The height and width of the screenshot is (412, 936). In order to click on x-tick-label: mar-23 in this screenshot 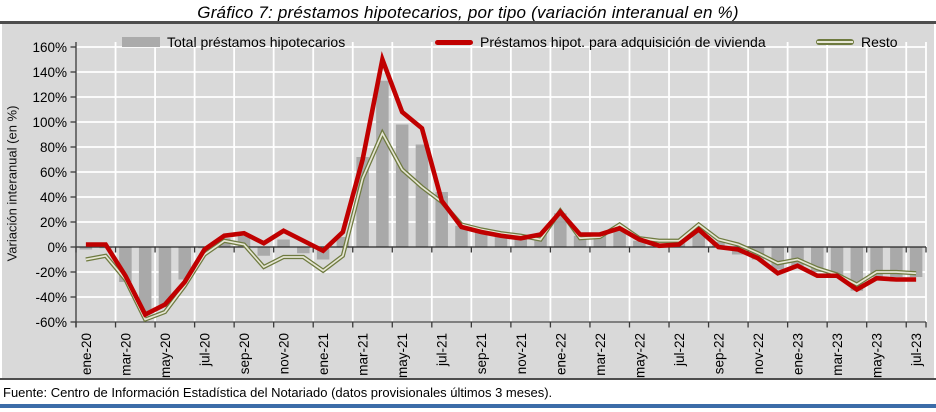, I will do `click(837, 354)`.